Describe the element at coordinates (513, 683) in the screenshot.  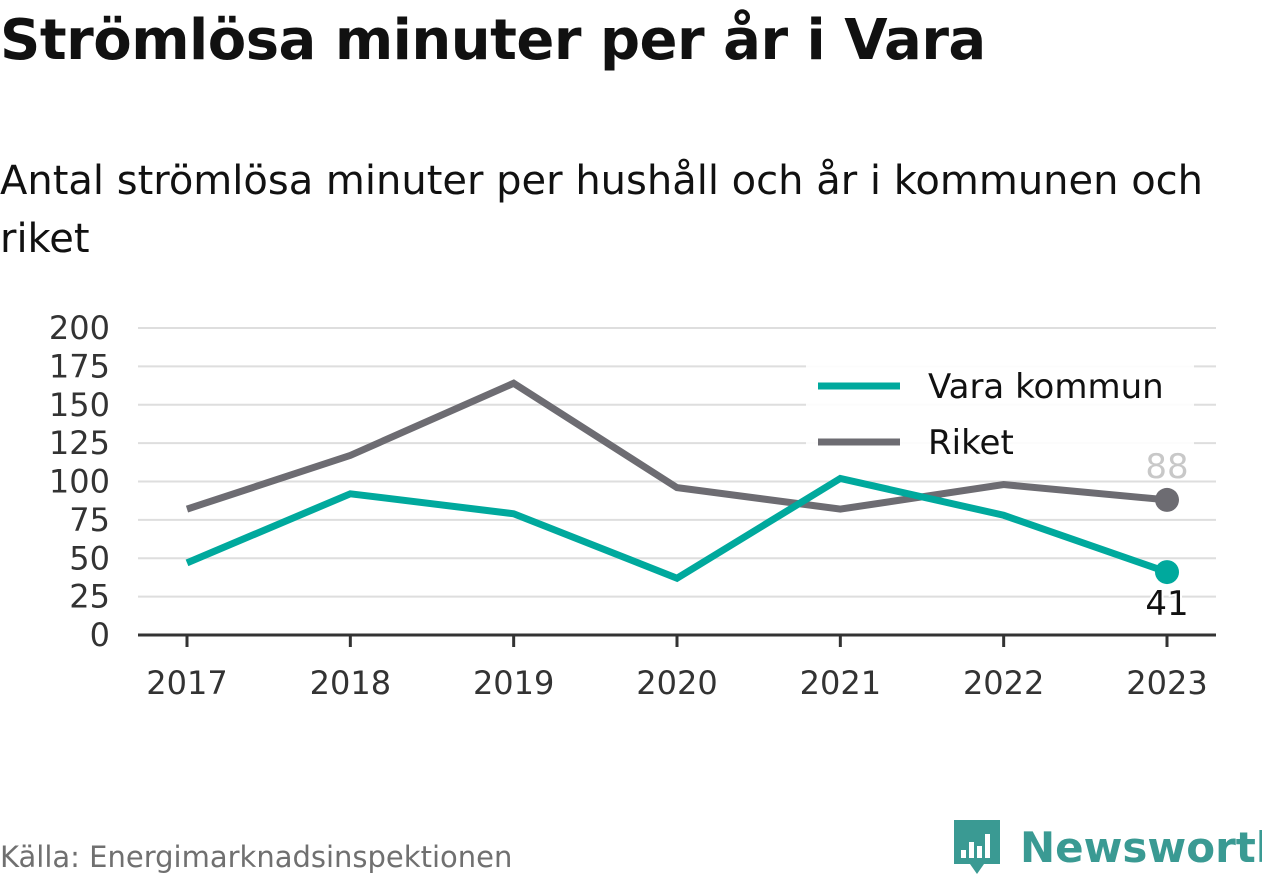
I see `x-tick-label: 2019` at that location.